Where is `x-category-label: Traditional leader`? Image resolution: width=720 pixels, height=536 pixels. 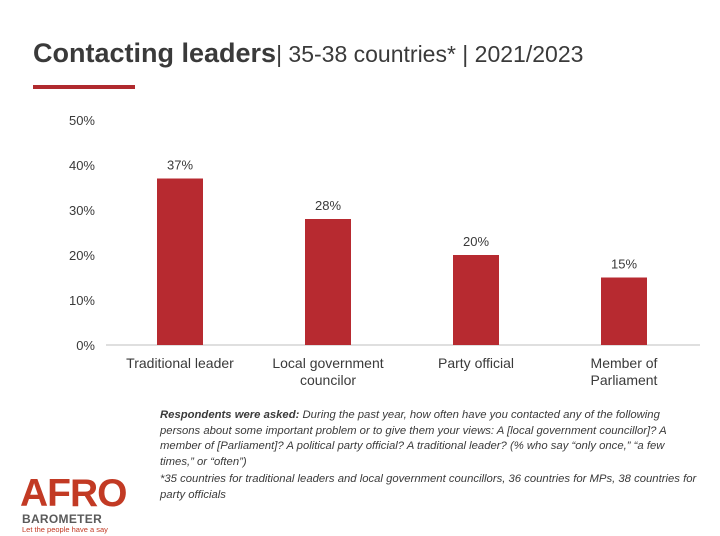
x-category-label: Traditional leader is located at coordinates (180, 363).